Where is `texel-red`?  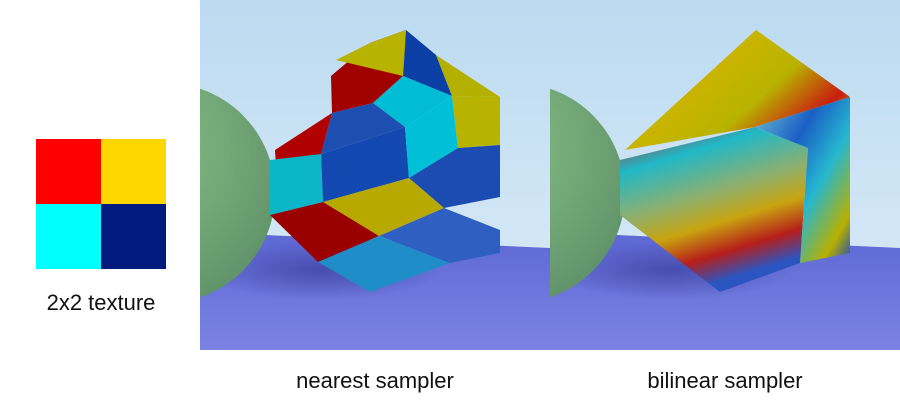
texel-red is located at coordinates (68, 171).